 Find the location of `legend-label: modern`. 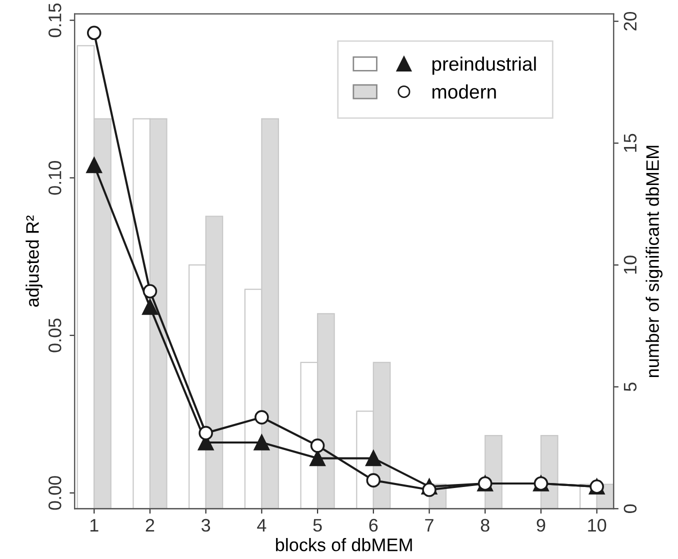

legend-label: modern is located at coordinates (464, 91).